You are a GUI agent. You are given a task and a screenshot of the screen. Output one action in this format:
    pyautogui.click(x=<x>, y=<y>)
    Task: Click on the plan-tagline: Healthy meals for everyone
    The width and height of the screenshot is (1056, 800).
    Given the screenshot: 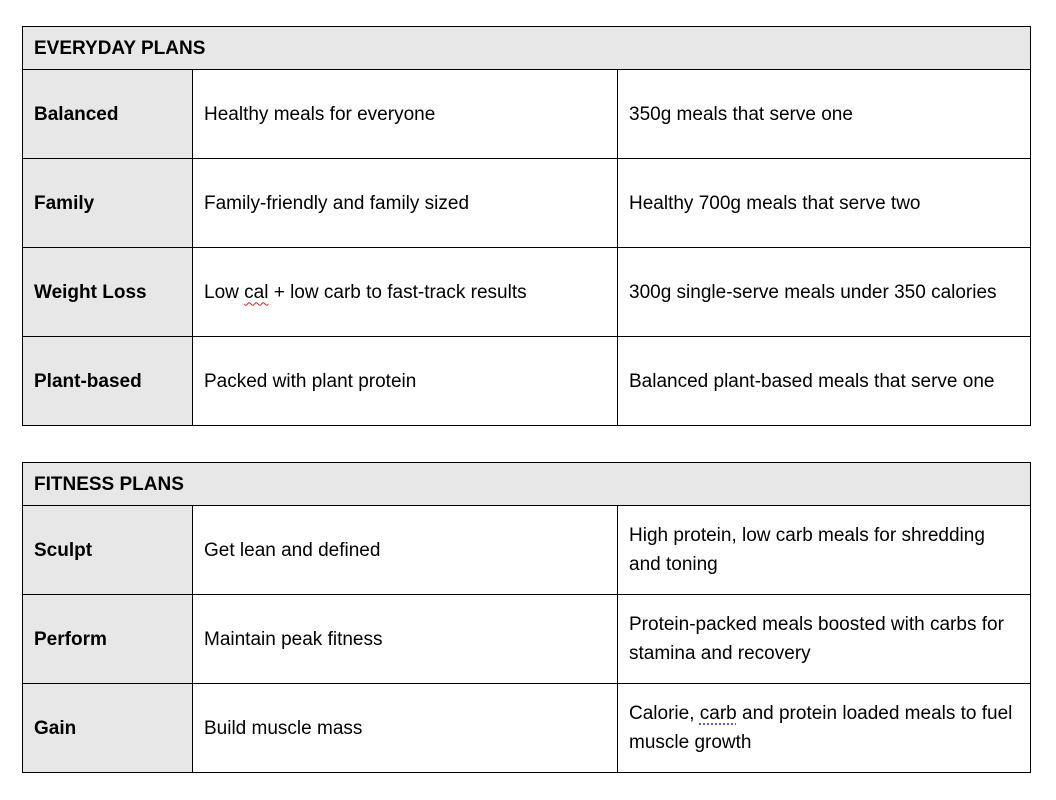 What is the action you would take?
    pyautogui.click(x=405, y=114)
    